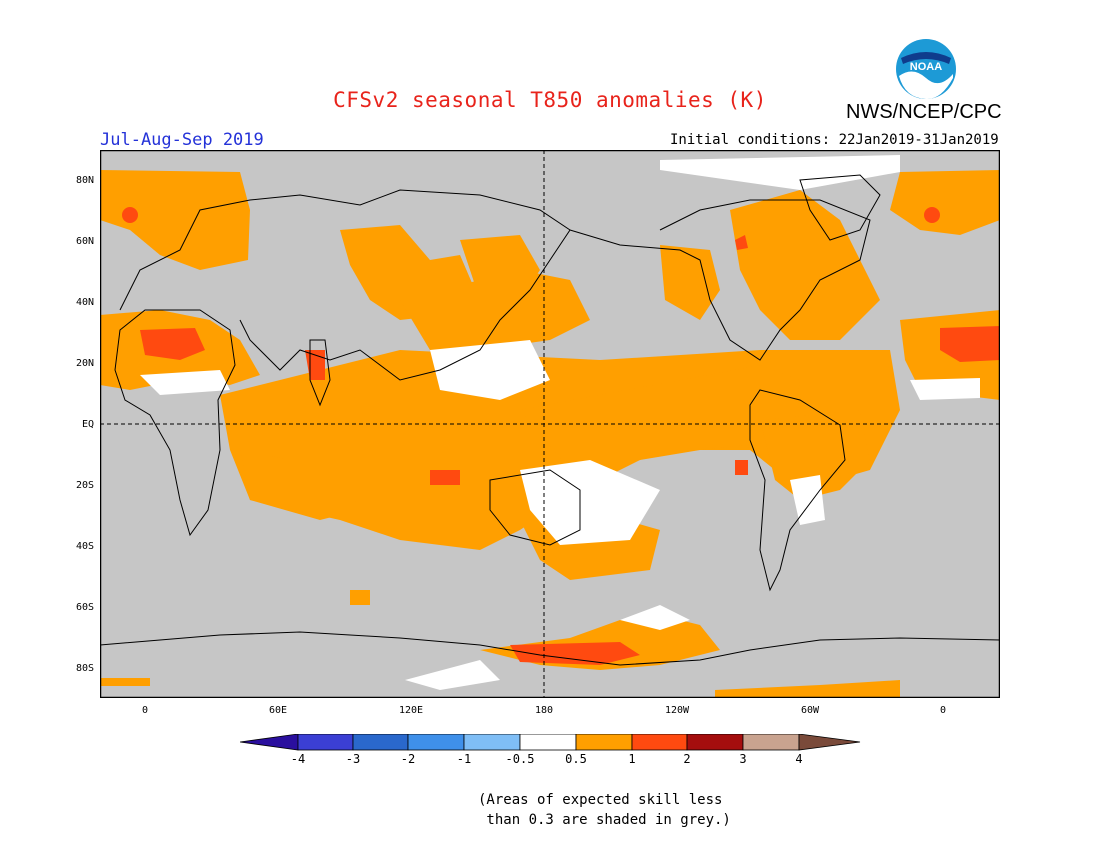 The image size is (1100, 850). What do you see at coordinates (84, 668) in the screenshot?
I see `lat-label: 80S` at bounding box center [84, 668].